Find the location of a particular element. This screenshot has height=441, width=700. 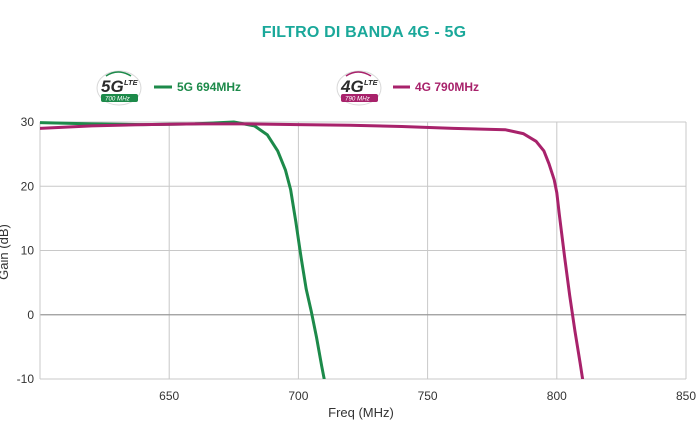

badge-4g-band is located at coordinates (359, 98).